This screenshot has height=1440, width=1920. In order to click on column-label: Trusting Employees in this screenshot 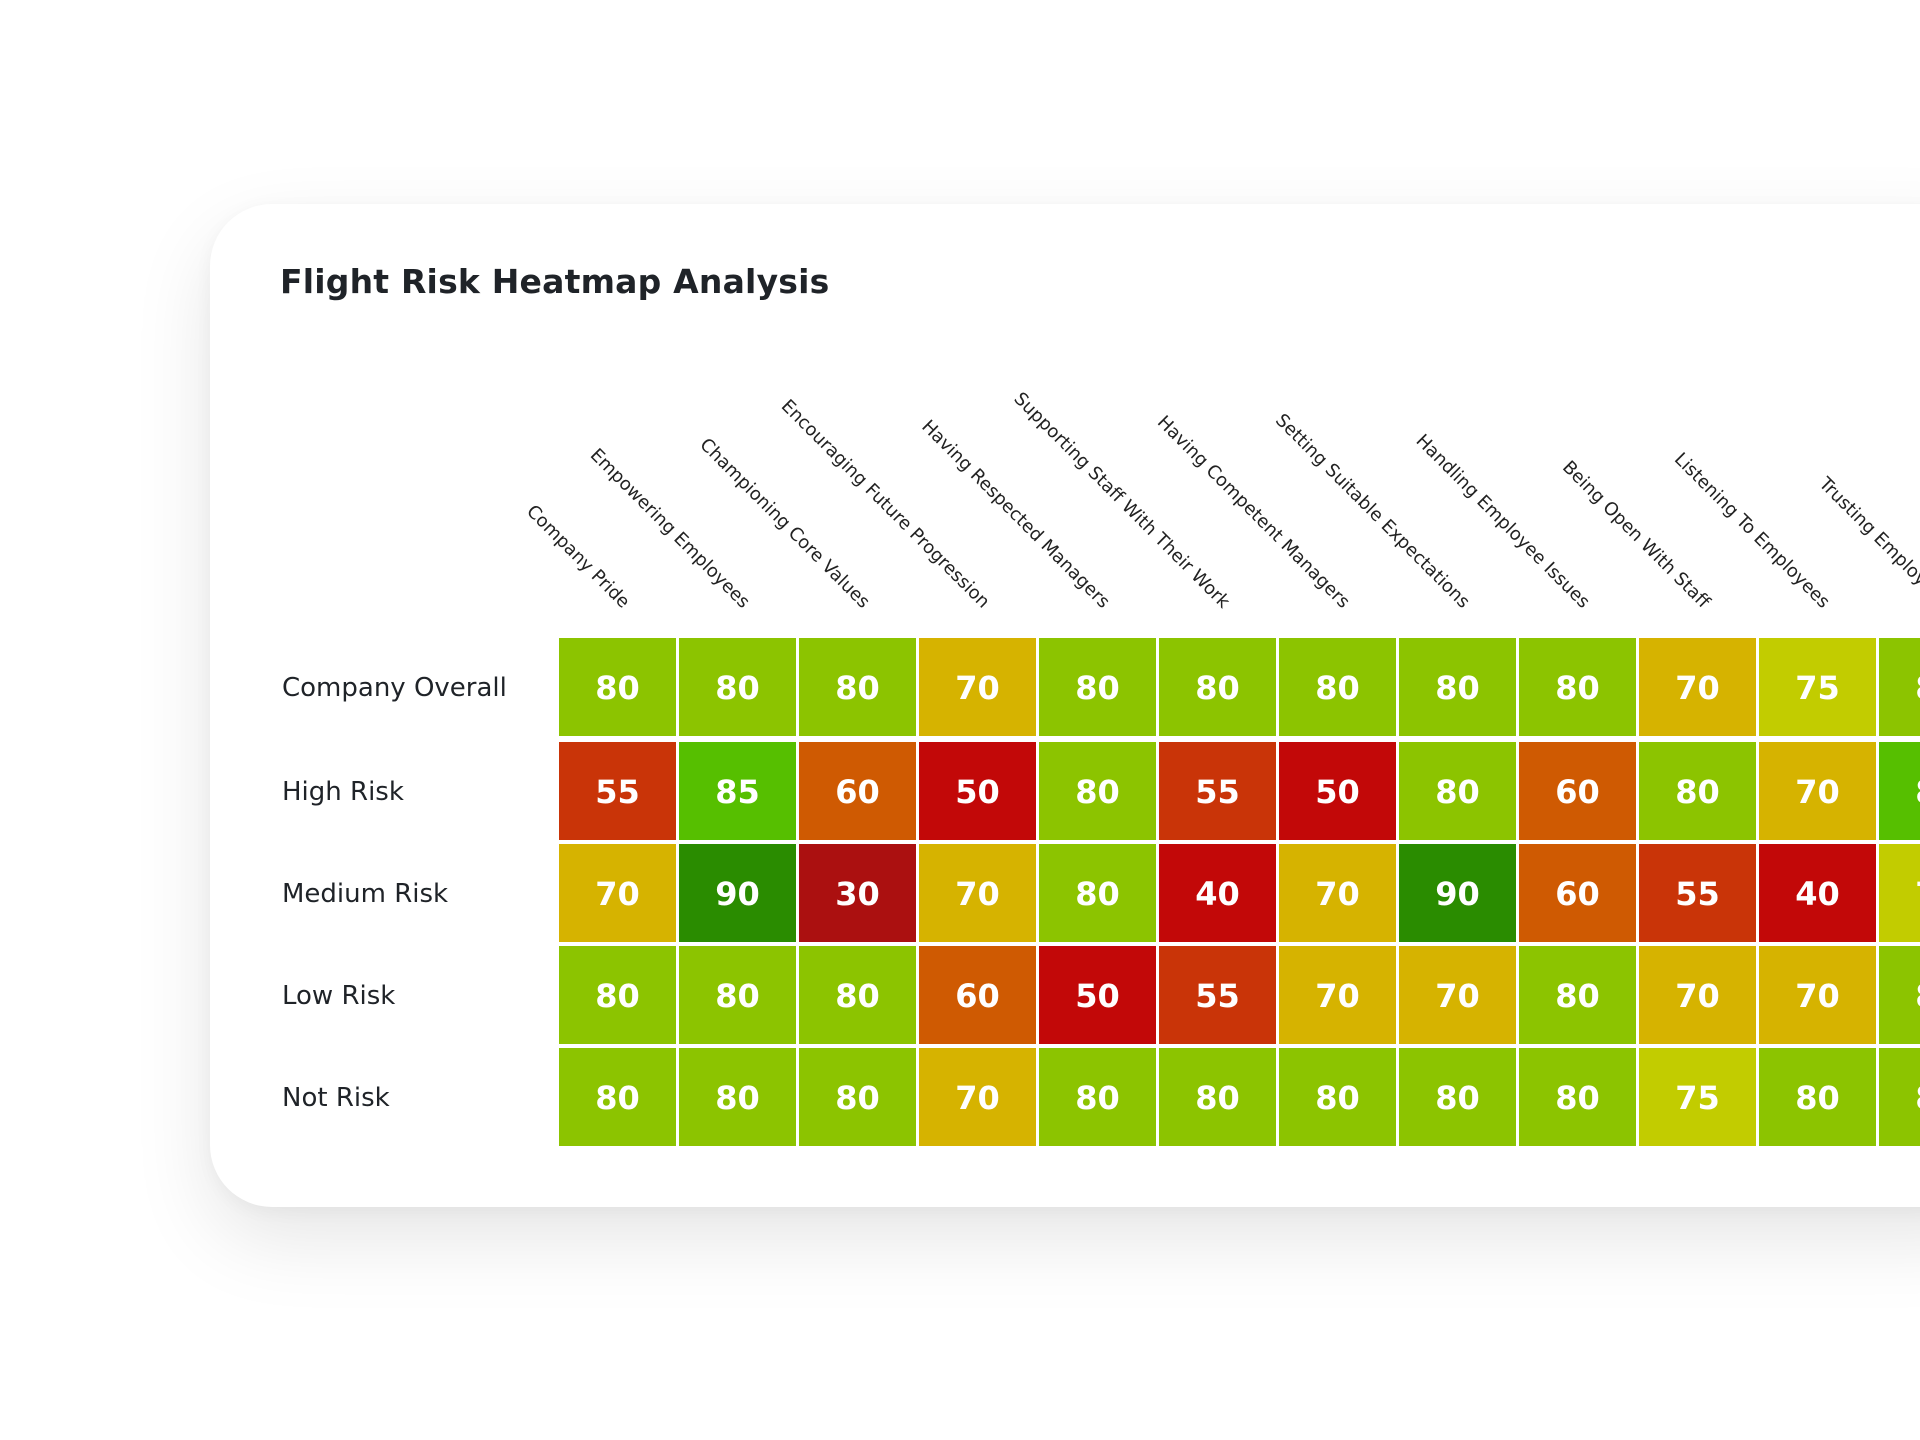, I will do `click(1867, 543)`.